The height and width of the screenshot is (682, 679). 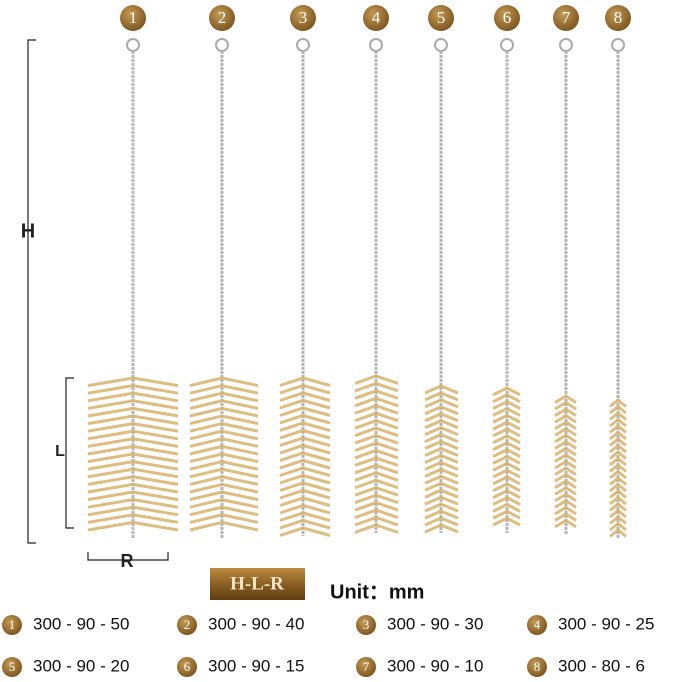 What do you see at coordinates (31, 291) in the screenshot?
I see `h-bracket` at bounding box center [31, 291].